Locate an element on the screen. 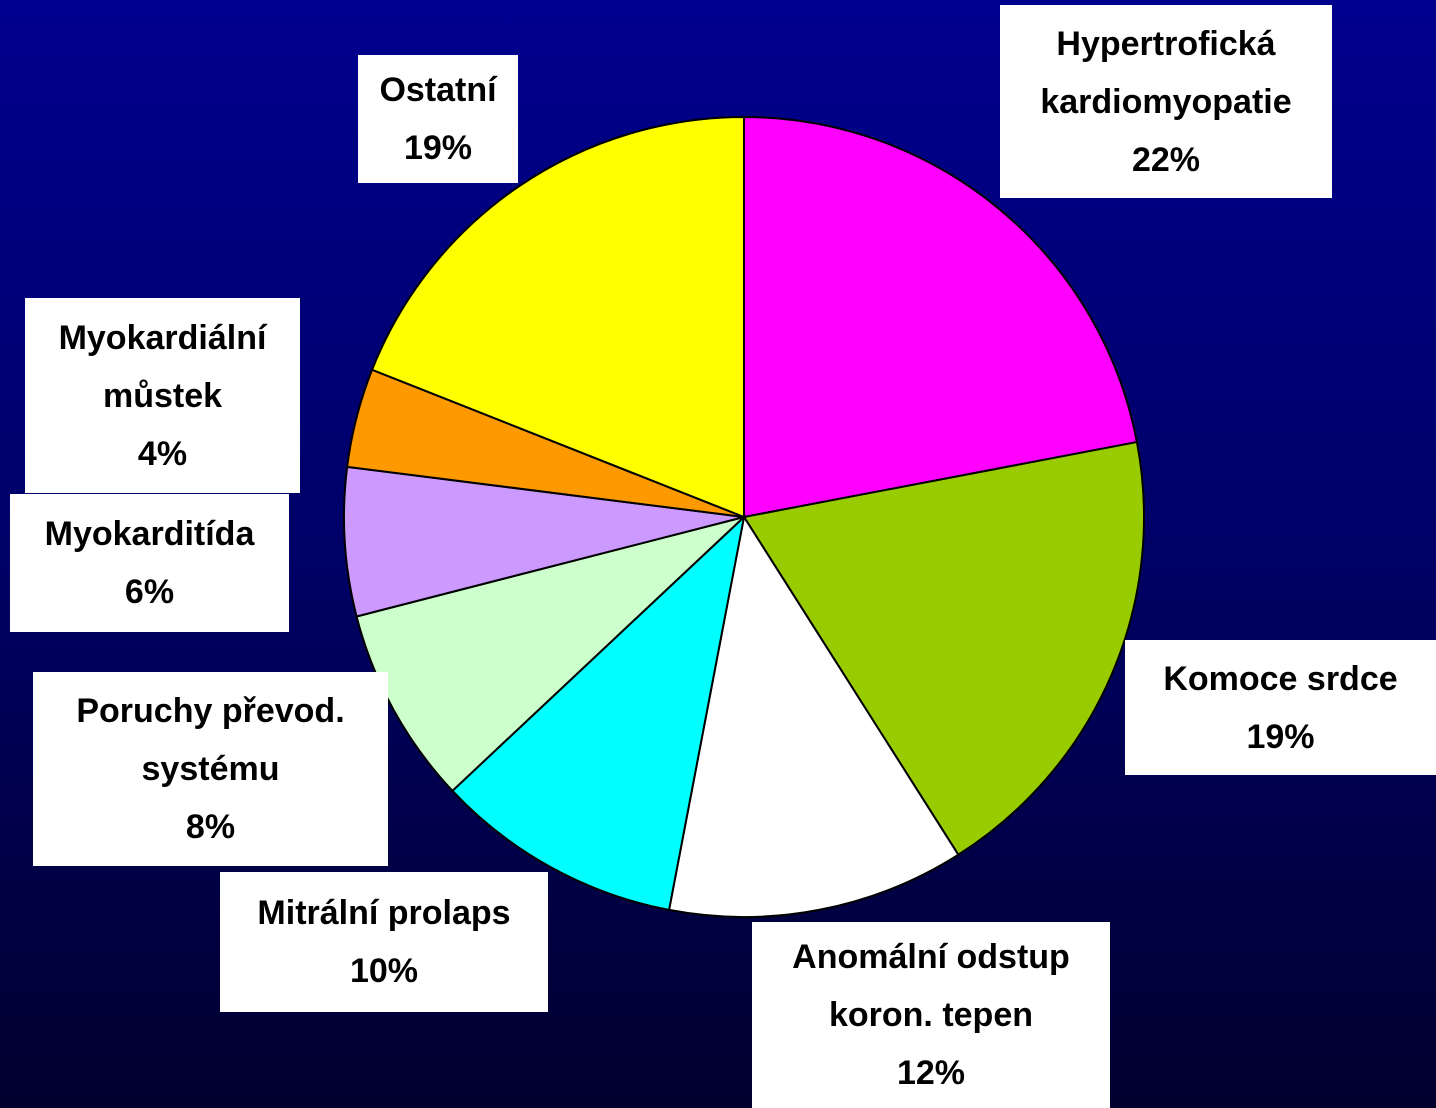 The image size is (1436, 1108). category-name: Myokardiální můstek is located at coordinates (162, 366).